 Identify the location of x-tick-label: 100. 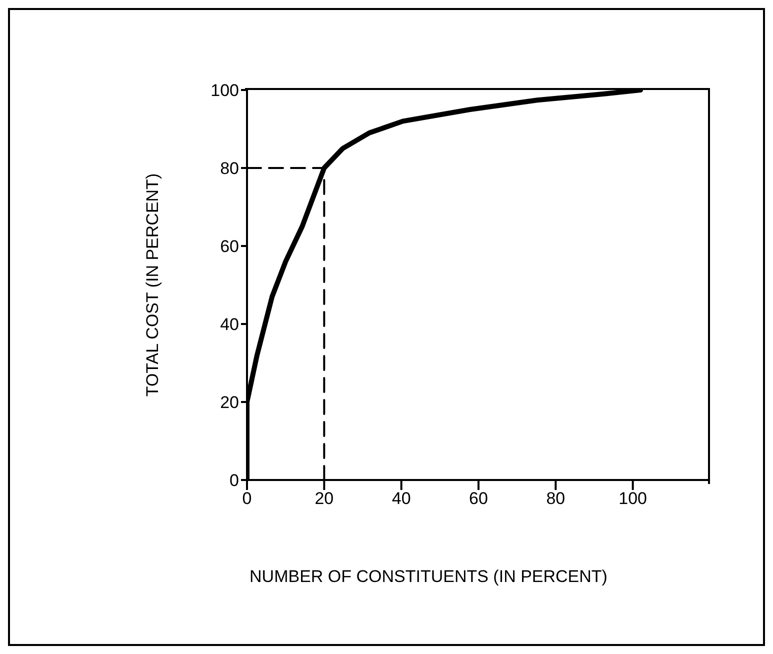
(633, 498).